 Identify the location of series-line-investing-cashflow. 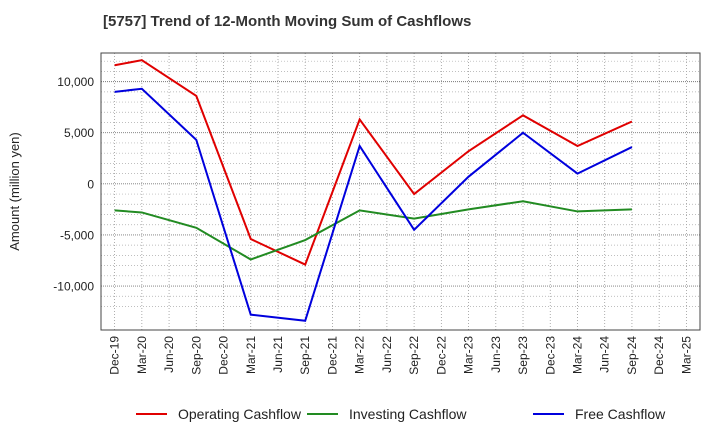
(373, 230).